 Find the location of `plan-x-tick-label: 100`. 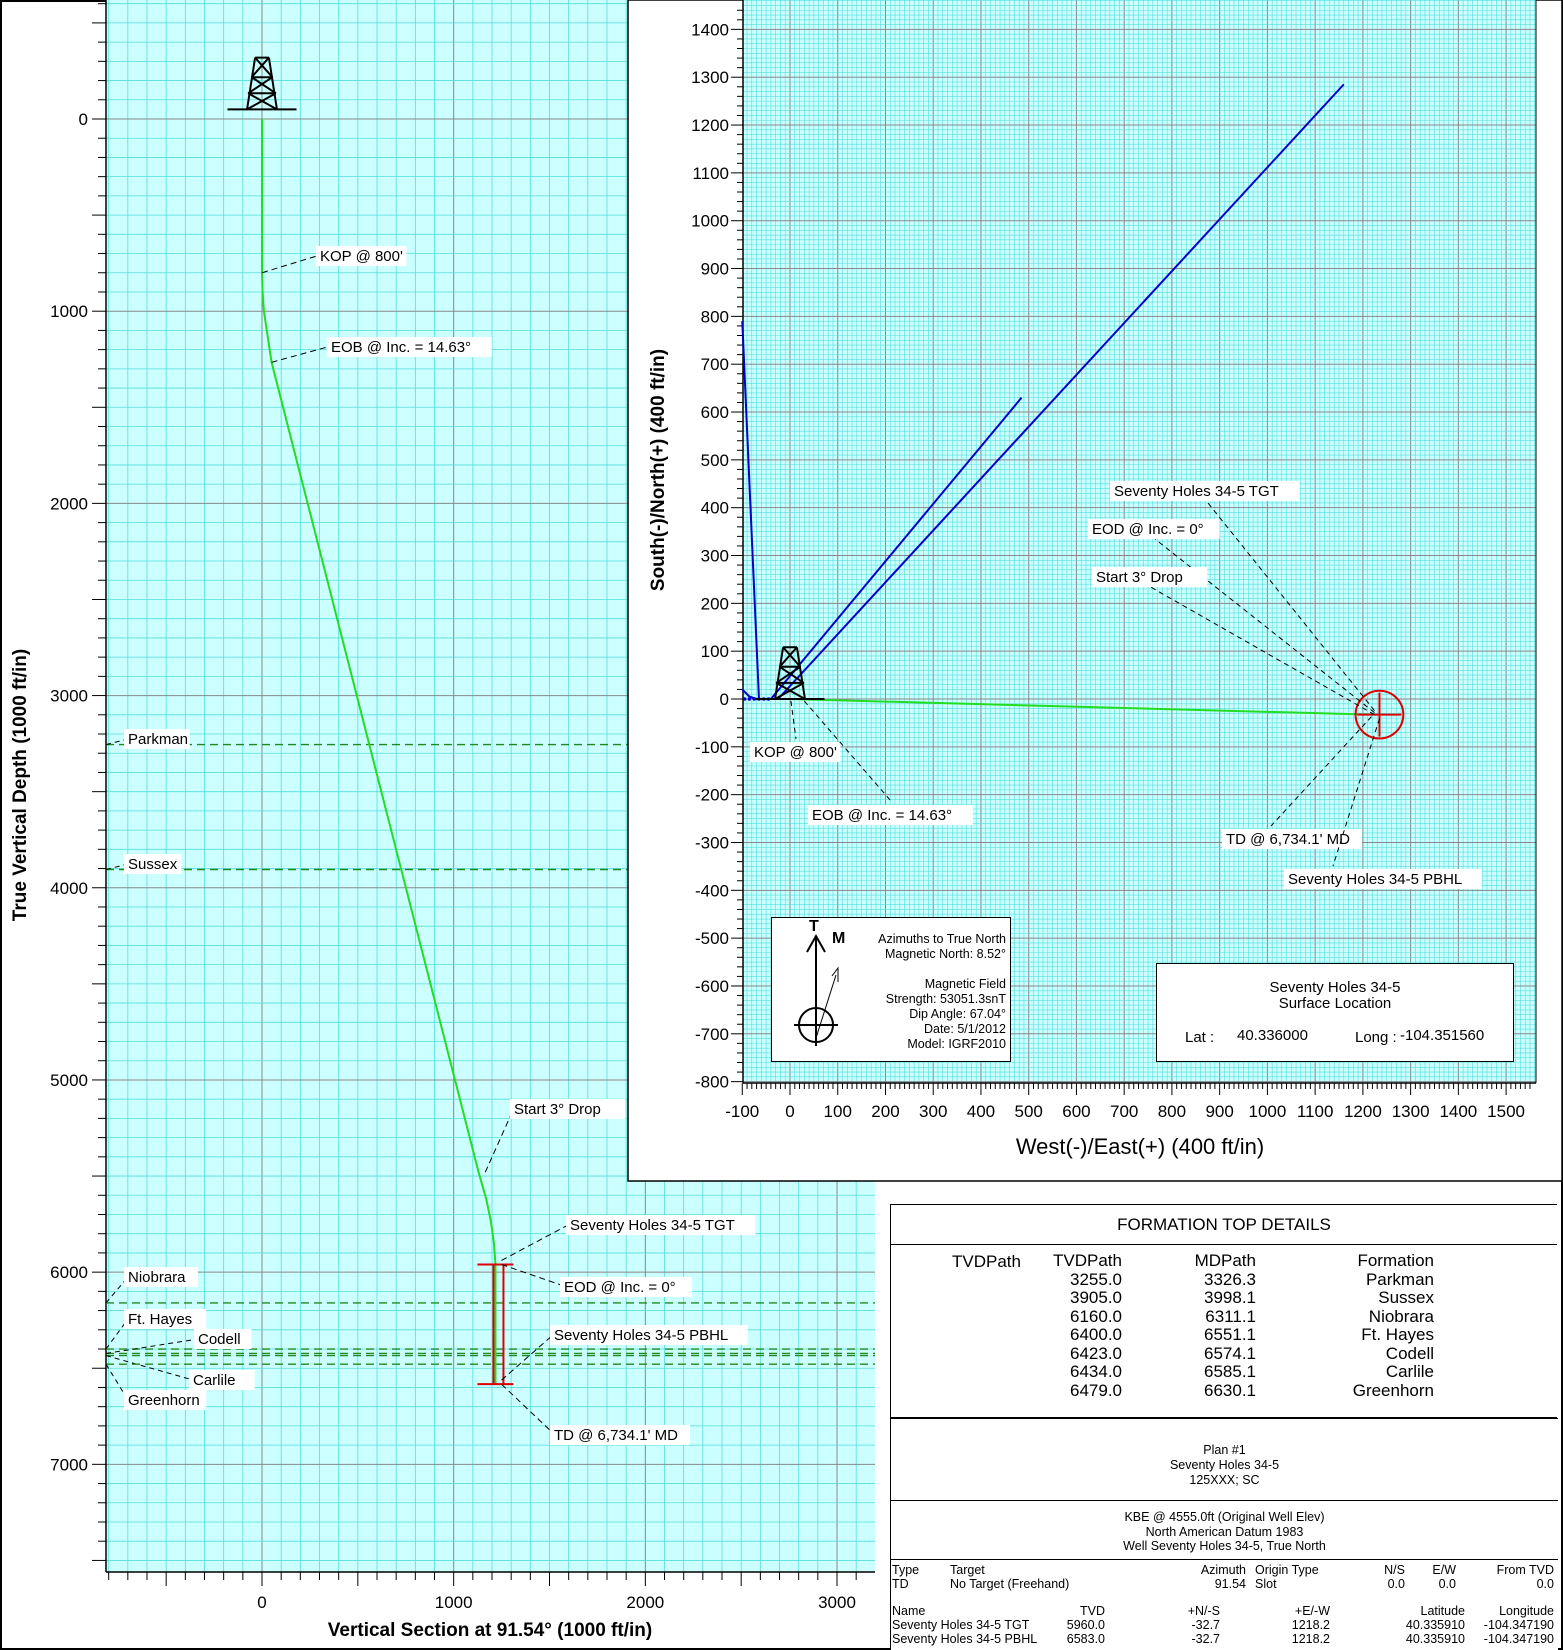

plan-x-tick-label: 100 is located at coordinates (838, 1111).